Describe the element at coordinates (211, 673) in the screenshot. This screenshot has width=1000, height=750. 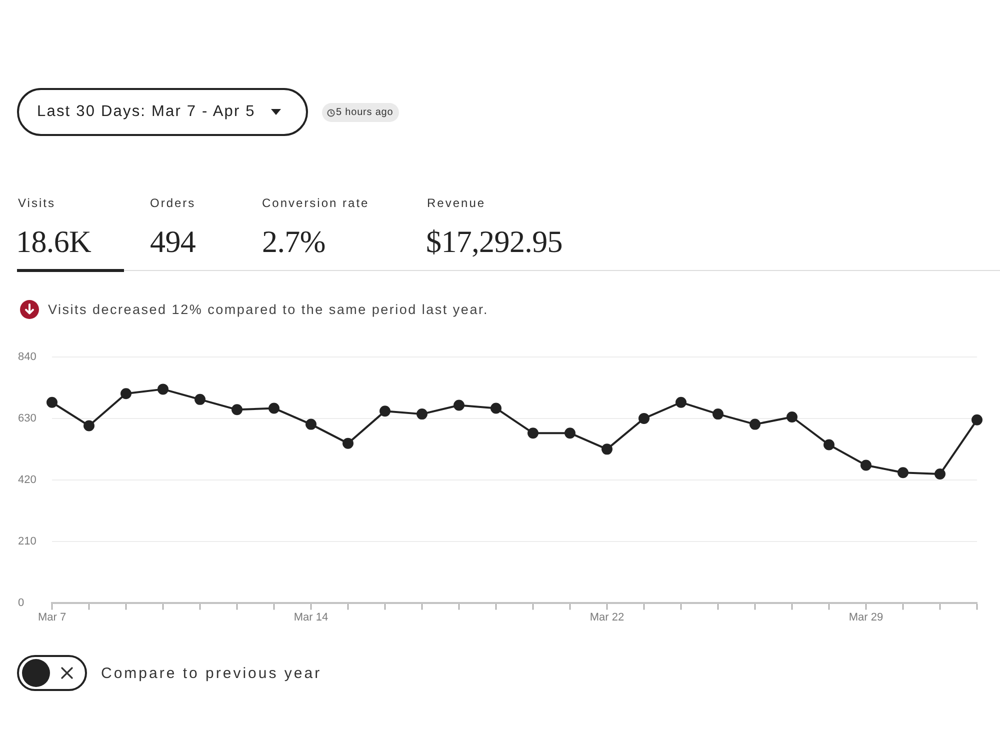
I see `text: Compare to previous year` at that location.